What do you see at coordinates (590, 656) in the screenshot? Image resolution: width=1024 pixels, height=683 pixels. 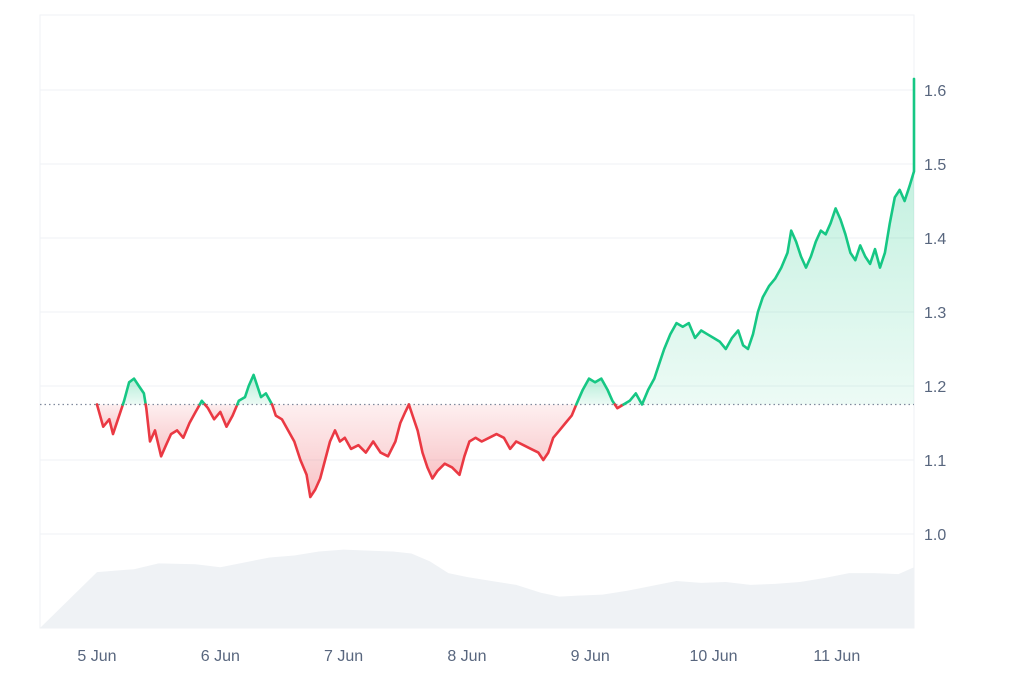 I see `x-tick-label: 9 Jun` at bounding box center [590, 656].